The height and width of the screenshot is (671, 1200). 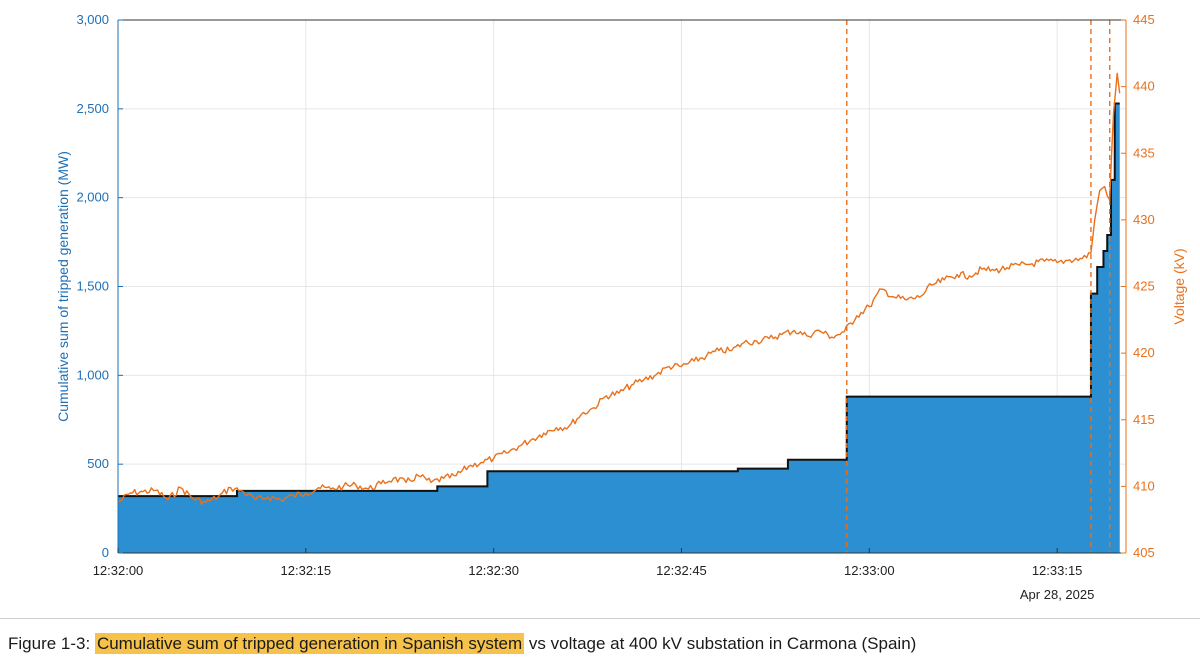 I want to click on y-right-tick-label: 410, so click(x=1144, y=485).